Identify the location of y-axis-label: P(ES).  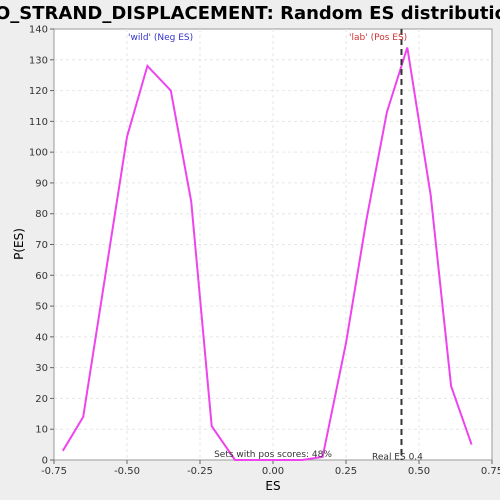
(19, 244).